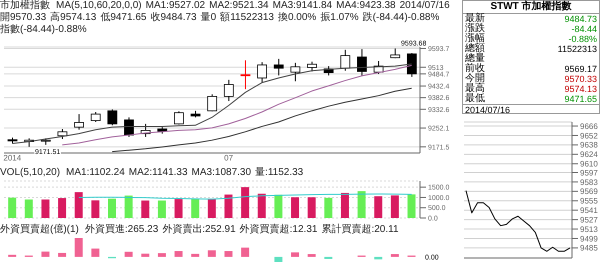 Image resolution: width=600 pixels, height=267 pixels. I want to click on y-tick-label: 9583, so click(589, 182).